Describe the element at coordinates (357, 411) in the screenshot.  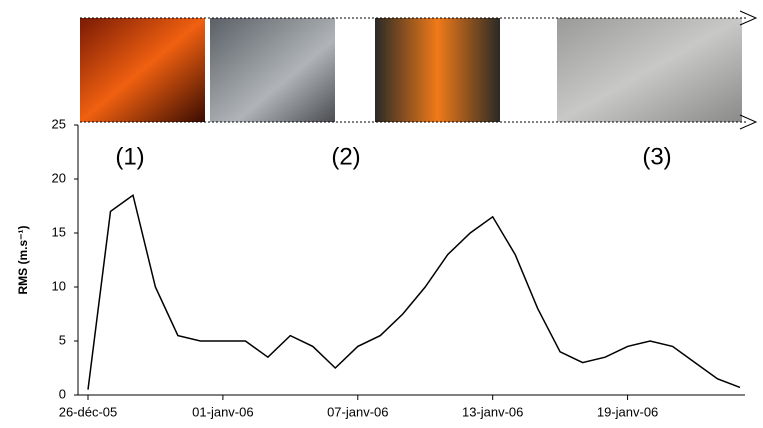
I see `x-tick-label: 07-janv-06` at that location.